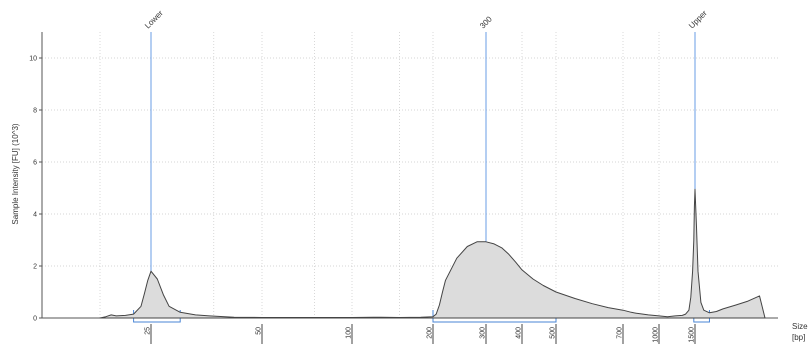  I want to click on x-axis-title-line1: Size, so click(800, 326).